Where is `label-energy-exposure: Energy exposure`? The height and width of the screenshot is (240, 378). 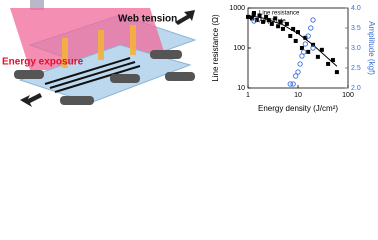
label-energy-exposure: Energy exposure is located at coordinates (43, 62).